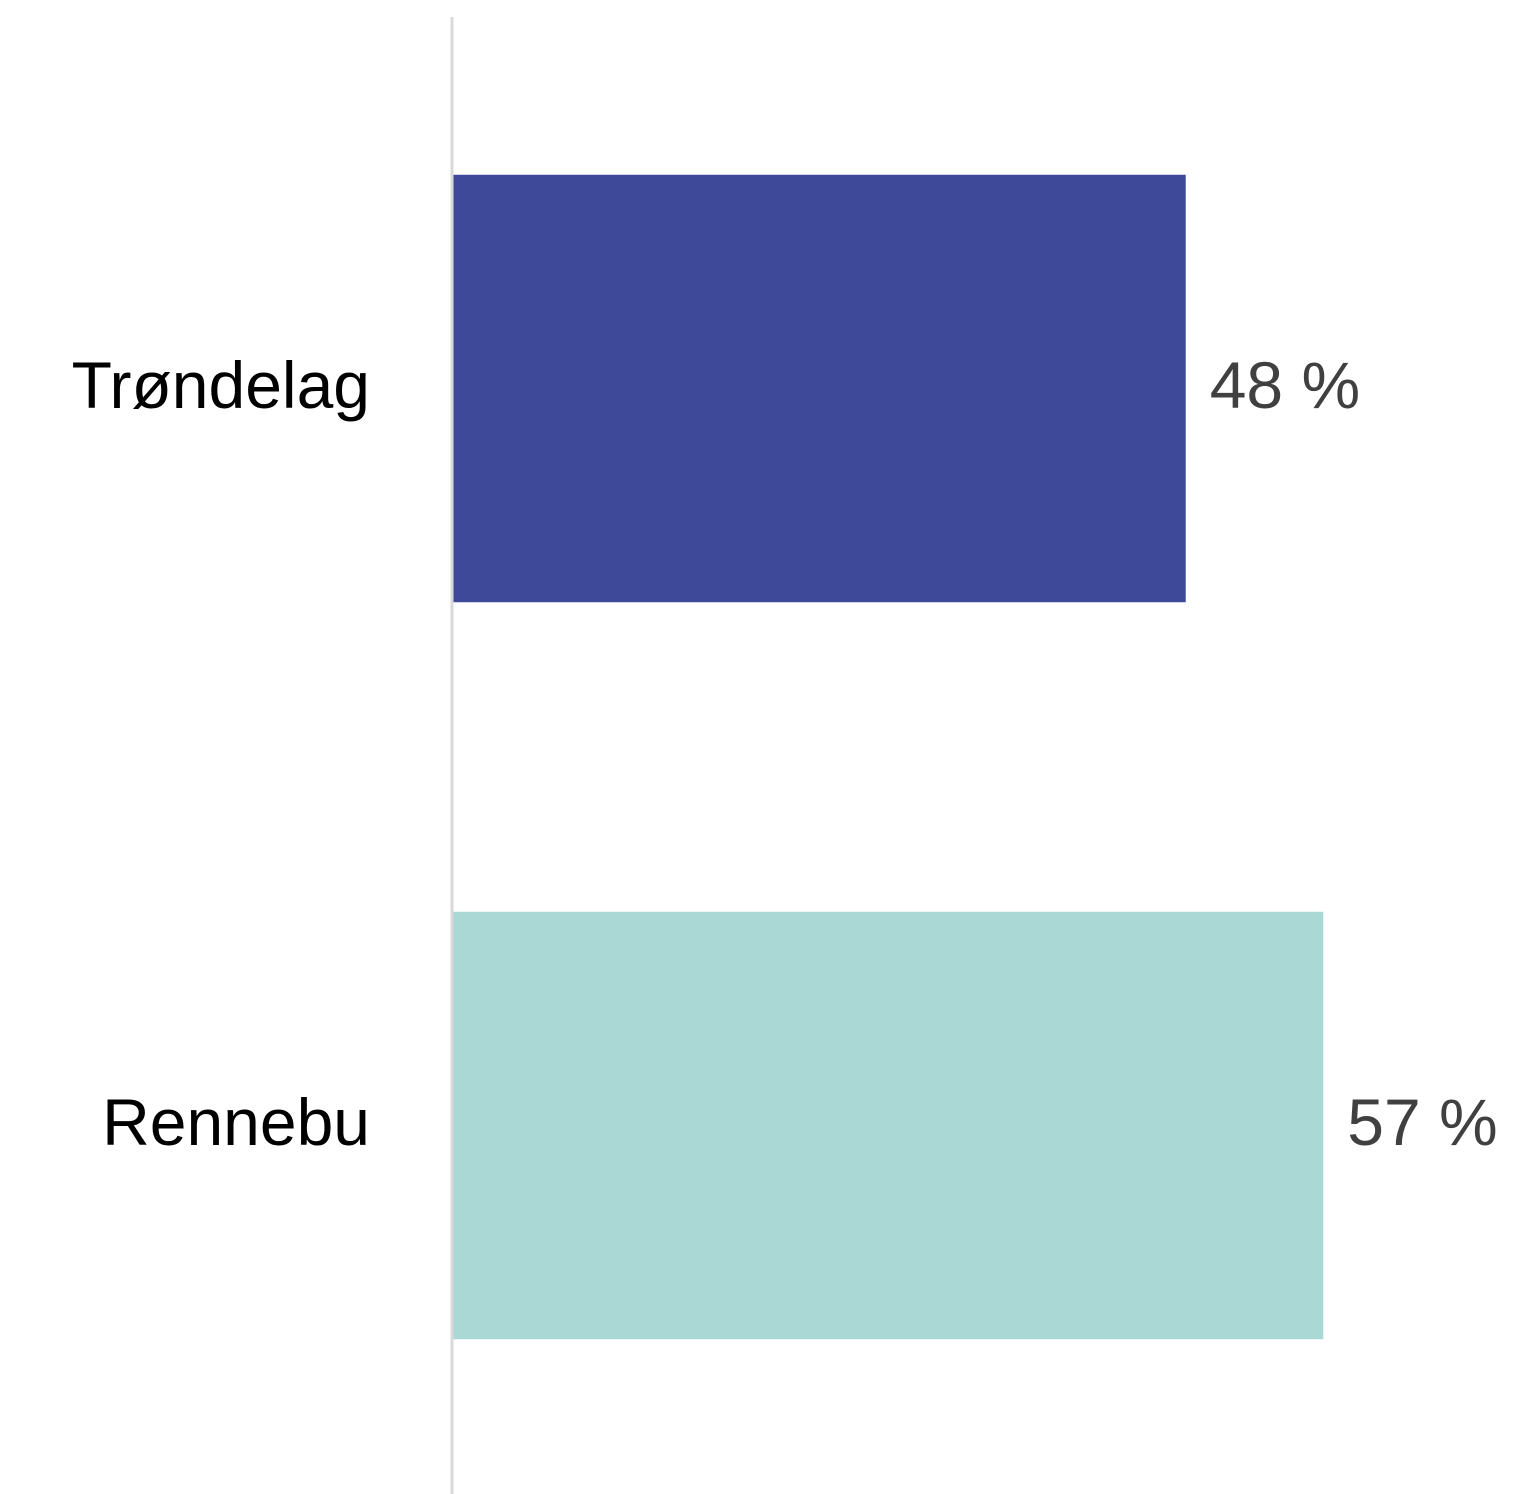 This screenshot has height=1494, width=1522. I want to click on value-label: 48 %, so click(1285, 385).